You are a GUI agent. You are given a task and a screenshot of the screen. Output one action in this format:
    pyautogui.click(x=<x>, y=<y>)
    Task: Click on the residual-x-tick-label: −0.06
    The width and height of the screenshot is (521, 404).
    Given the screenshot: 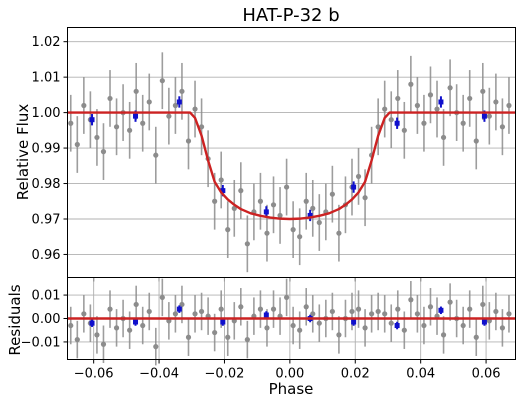 What is the action you would take?
    pyautogui.click(x=94, y=374)
    